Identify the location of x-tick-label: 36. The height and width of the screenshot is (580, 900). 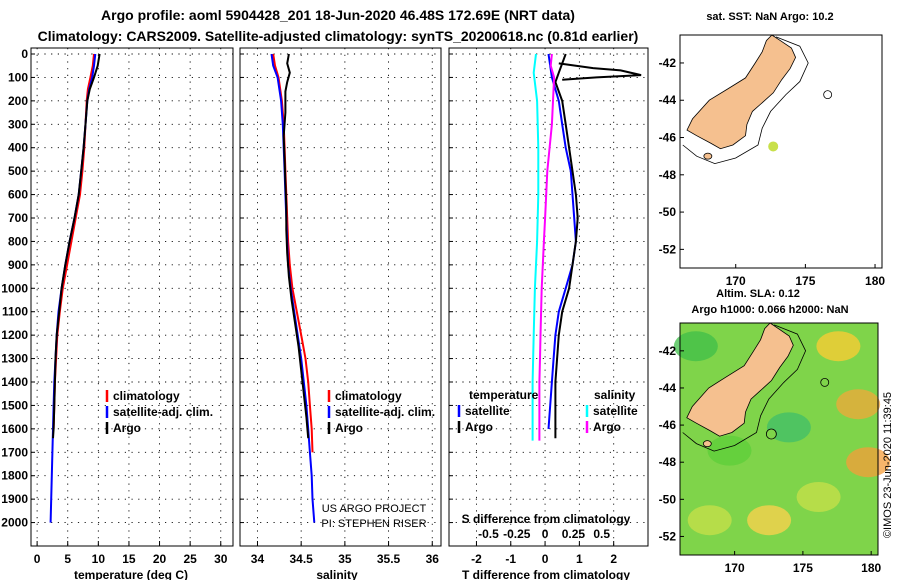
(433, 559).